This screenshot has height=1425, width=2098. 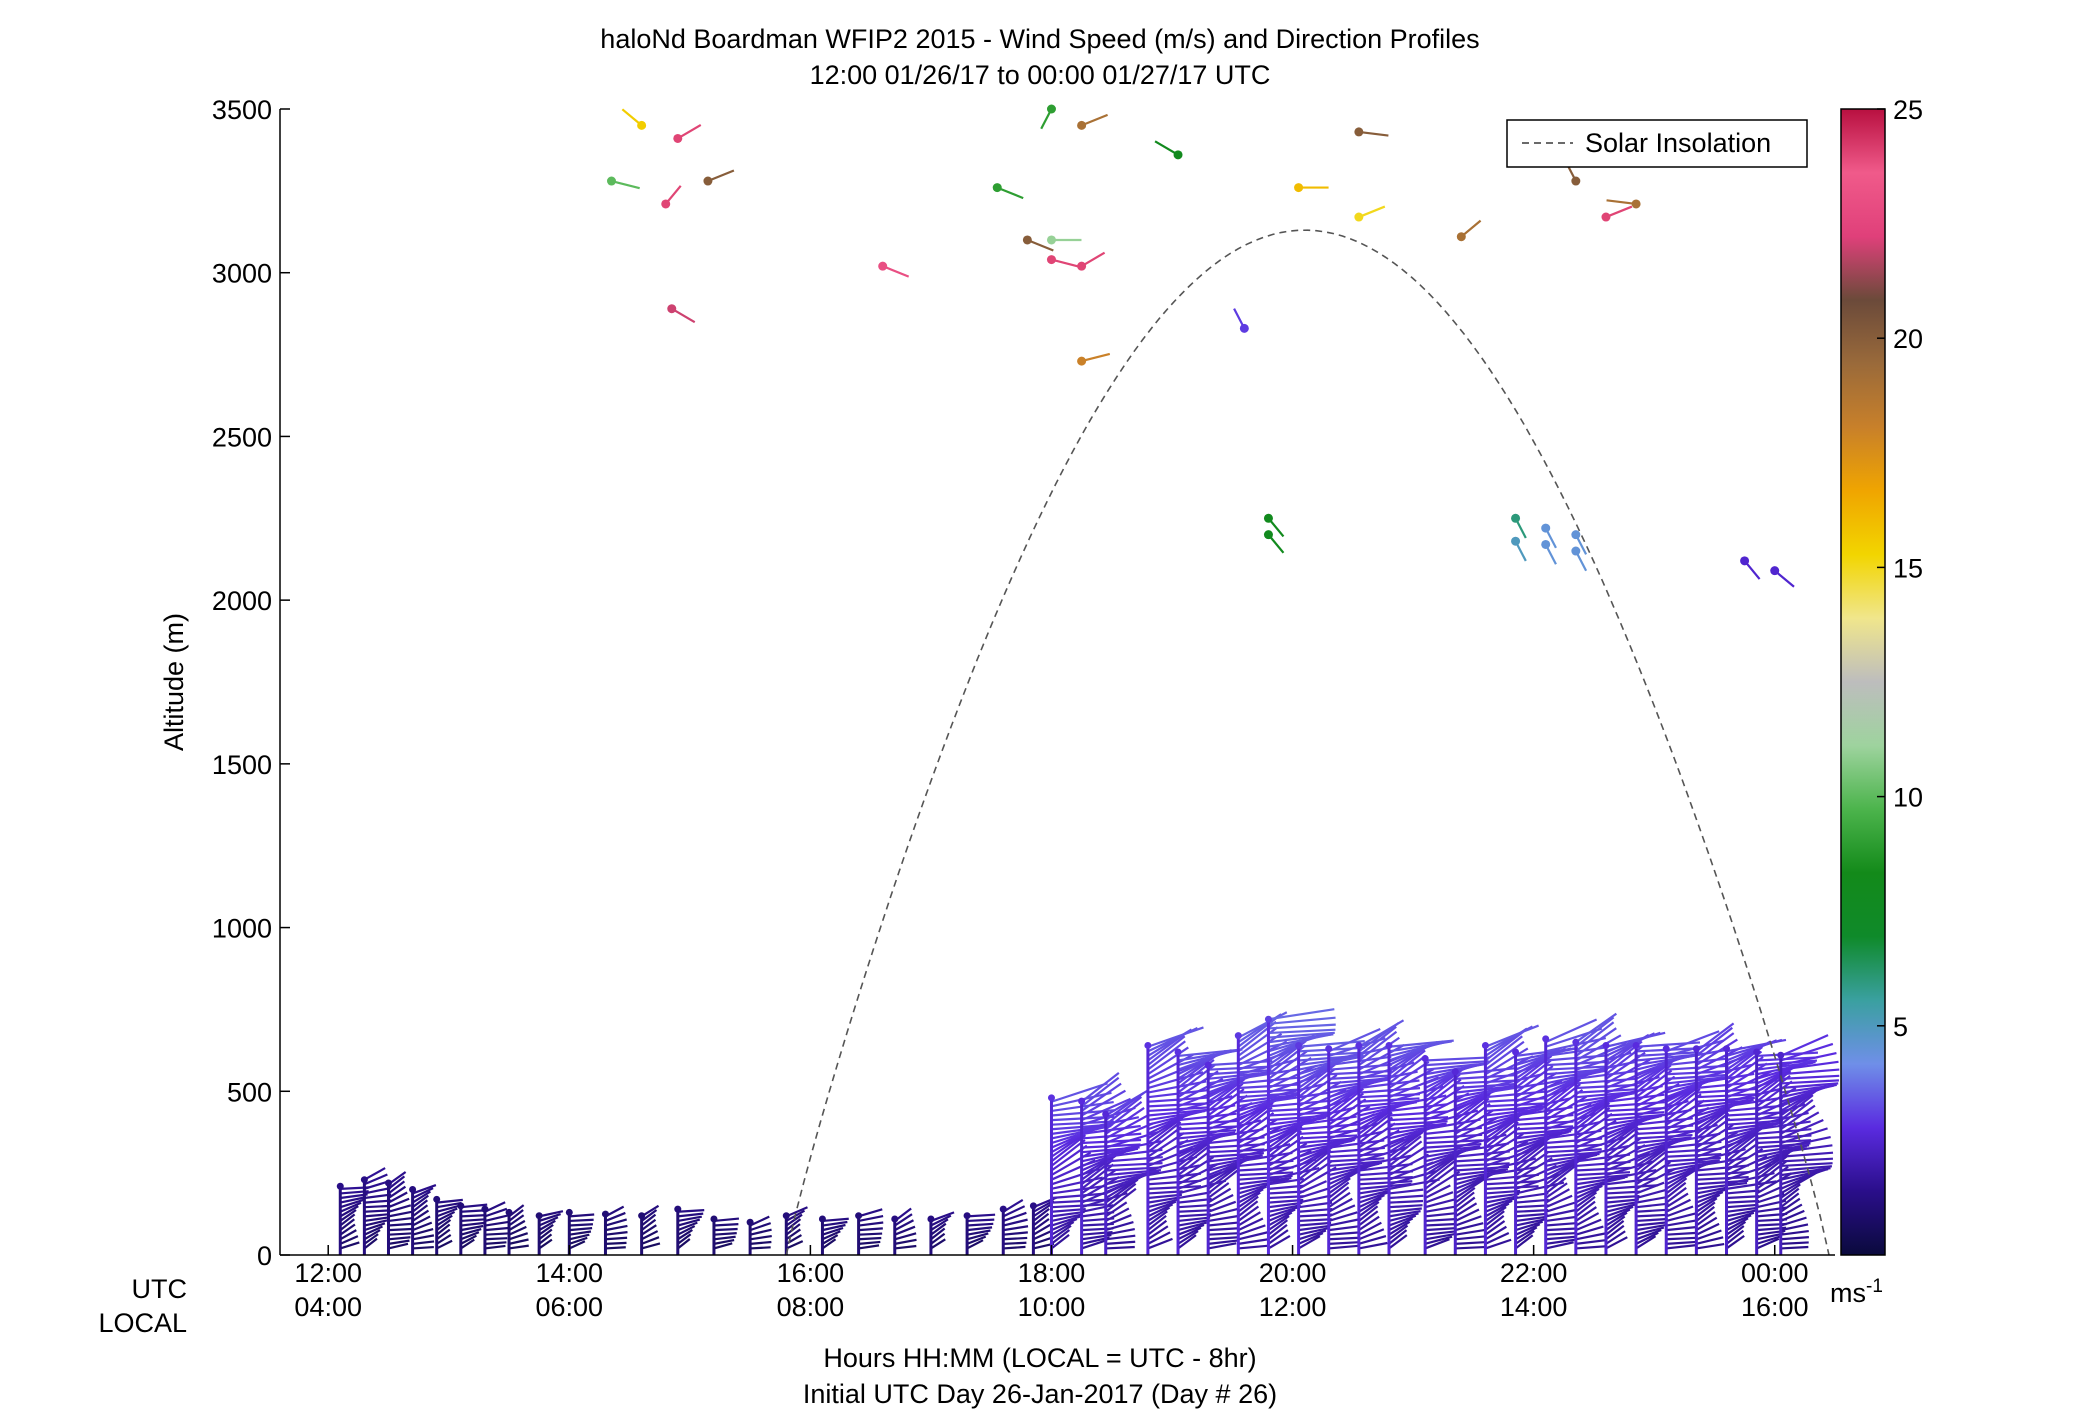 I want to click on y-tick-label: 3000, so click(x=242, y=274).